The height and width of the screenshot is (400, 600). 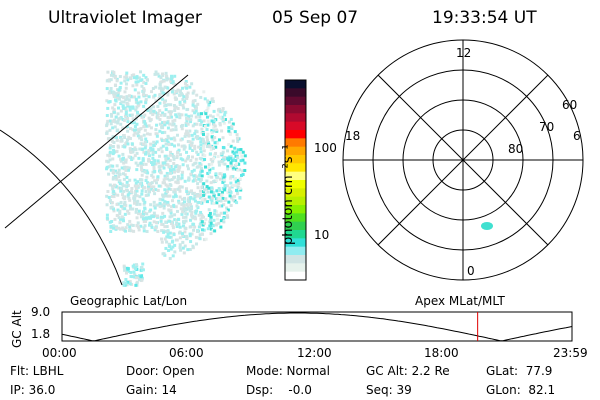 What do you see at coordinates (96, 151) in the screenshot?
I see `grid-line` at bounding box center [96, 151].